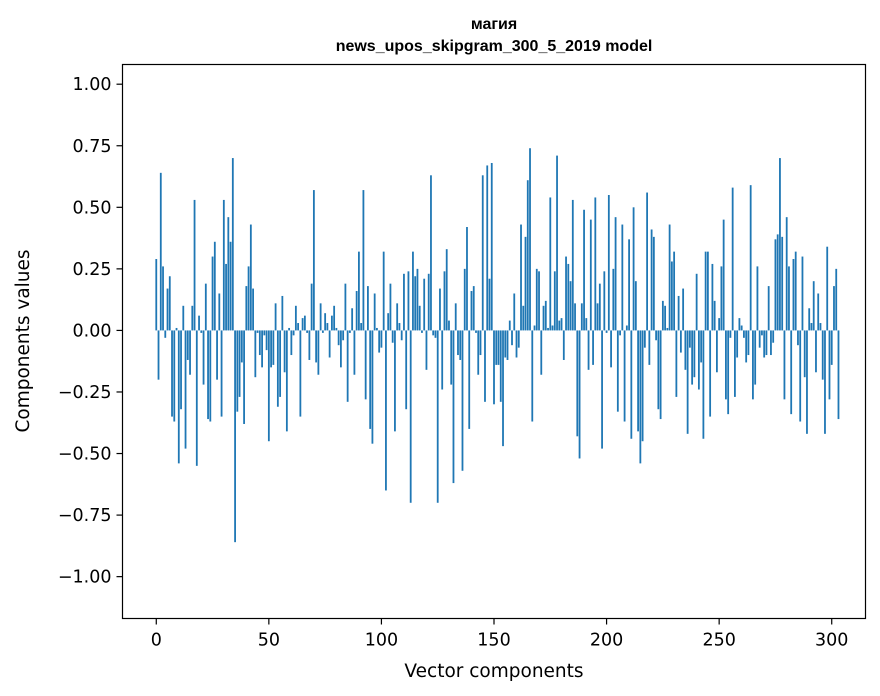  Describe the element at coordinates (90, 331) in the screenshot. I see `y-axis-ticks: 1.00 0.75 0.50 0.25 0.00 −0.25 −0.50 −0.75 −1.00` at that location.